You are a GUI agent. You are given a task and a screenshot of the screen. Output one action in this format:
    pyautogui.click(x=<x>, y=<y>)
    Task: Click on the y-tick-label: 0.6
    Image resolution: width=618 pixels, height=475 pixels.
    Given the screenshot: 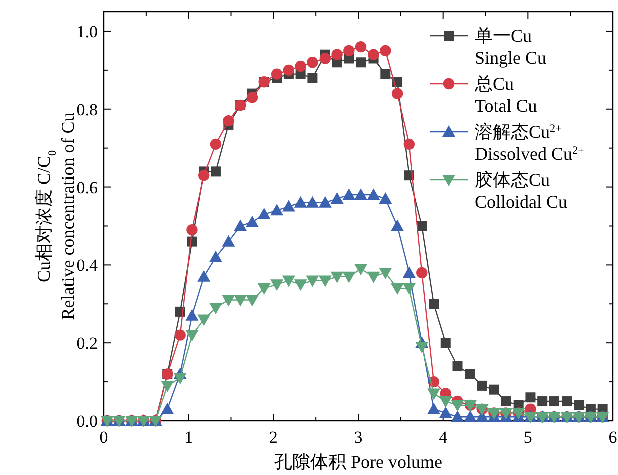 What is the action you would take?
    pyautogui.click(x=87, y=188)
    